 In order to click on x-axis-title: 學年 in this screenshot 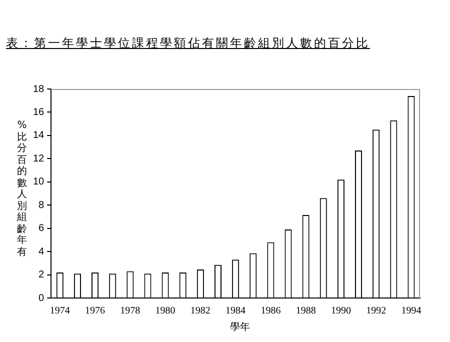, I will do `click(240, 327)`.